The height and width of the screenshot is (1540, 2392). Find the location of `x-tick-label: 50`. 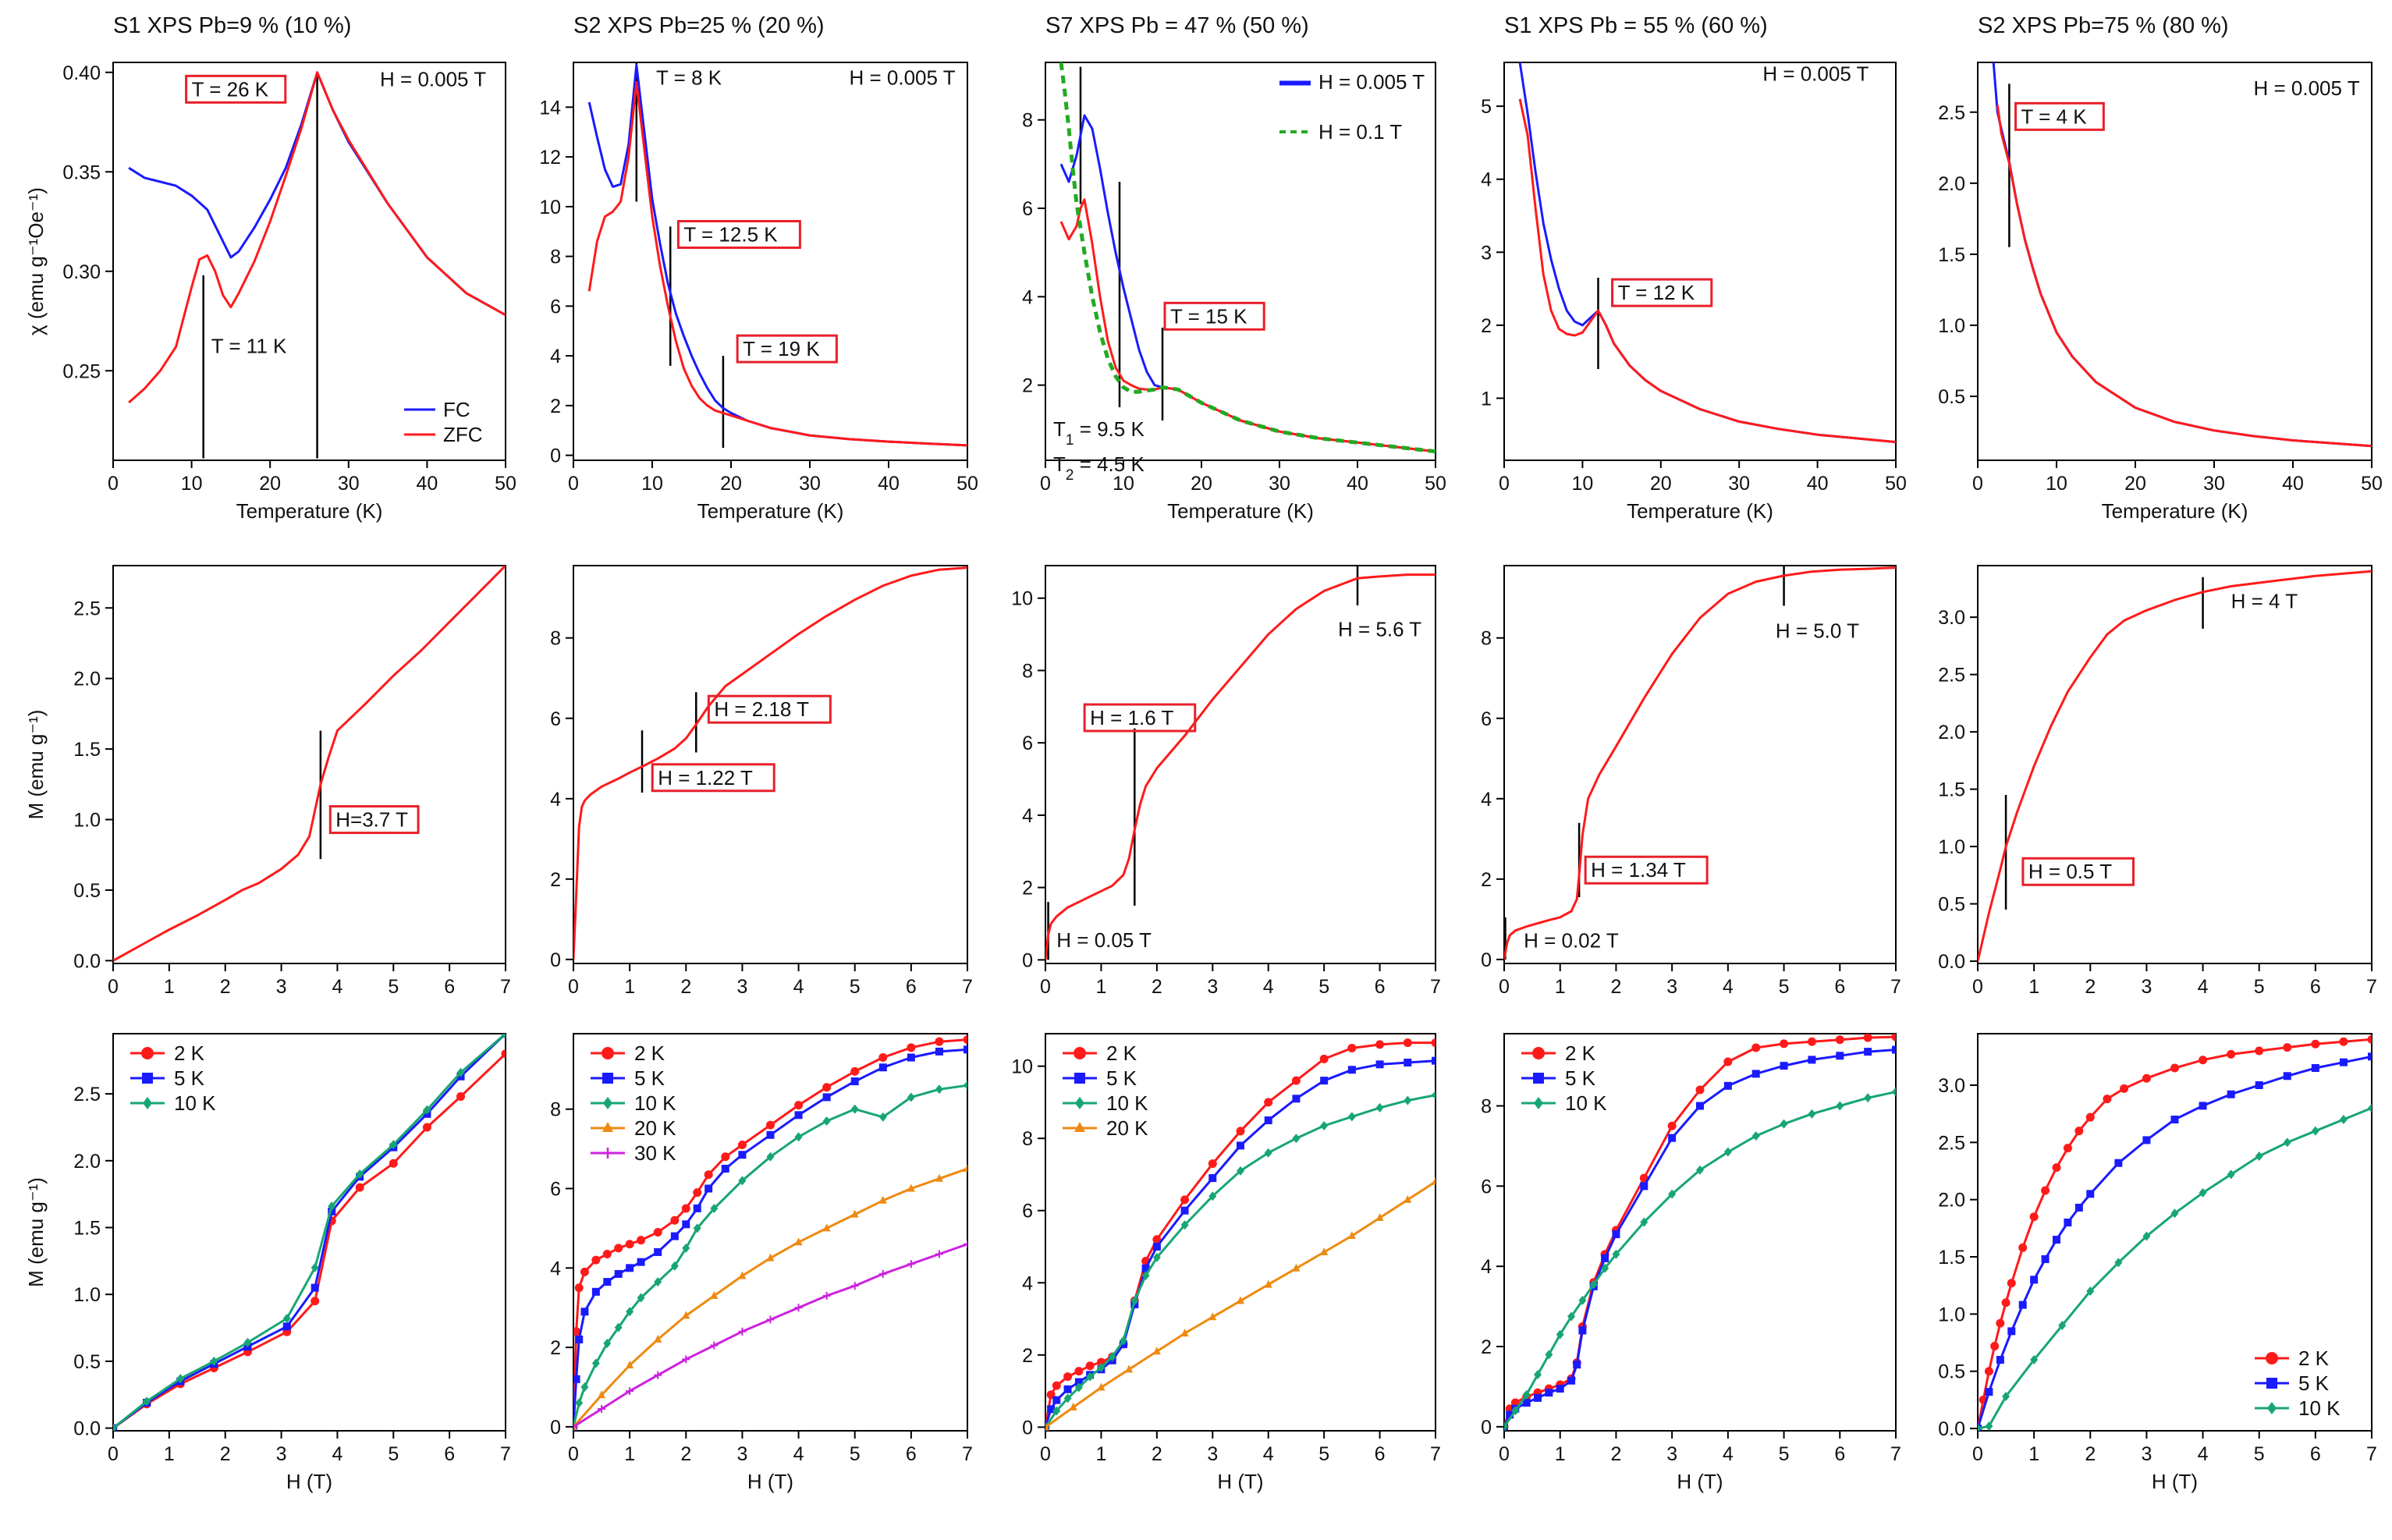

x-tick-label: 50 is located at coordinates (506, 484).